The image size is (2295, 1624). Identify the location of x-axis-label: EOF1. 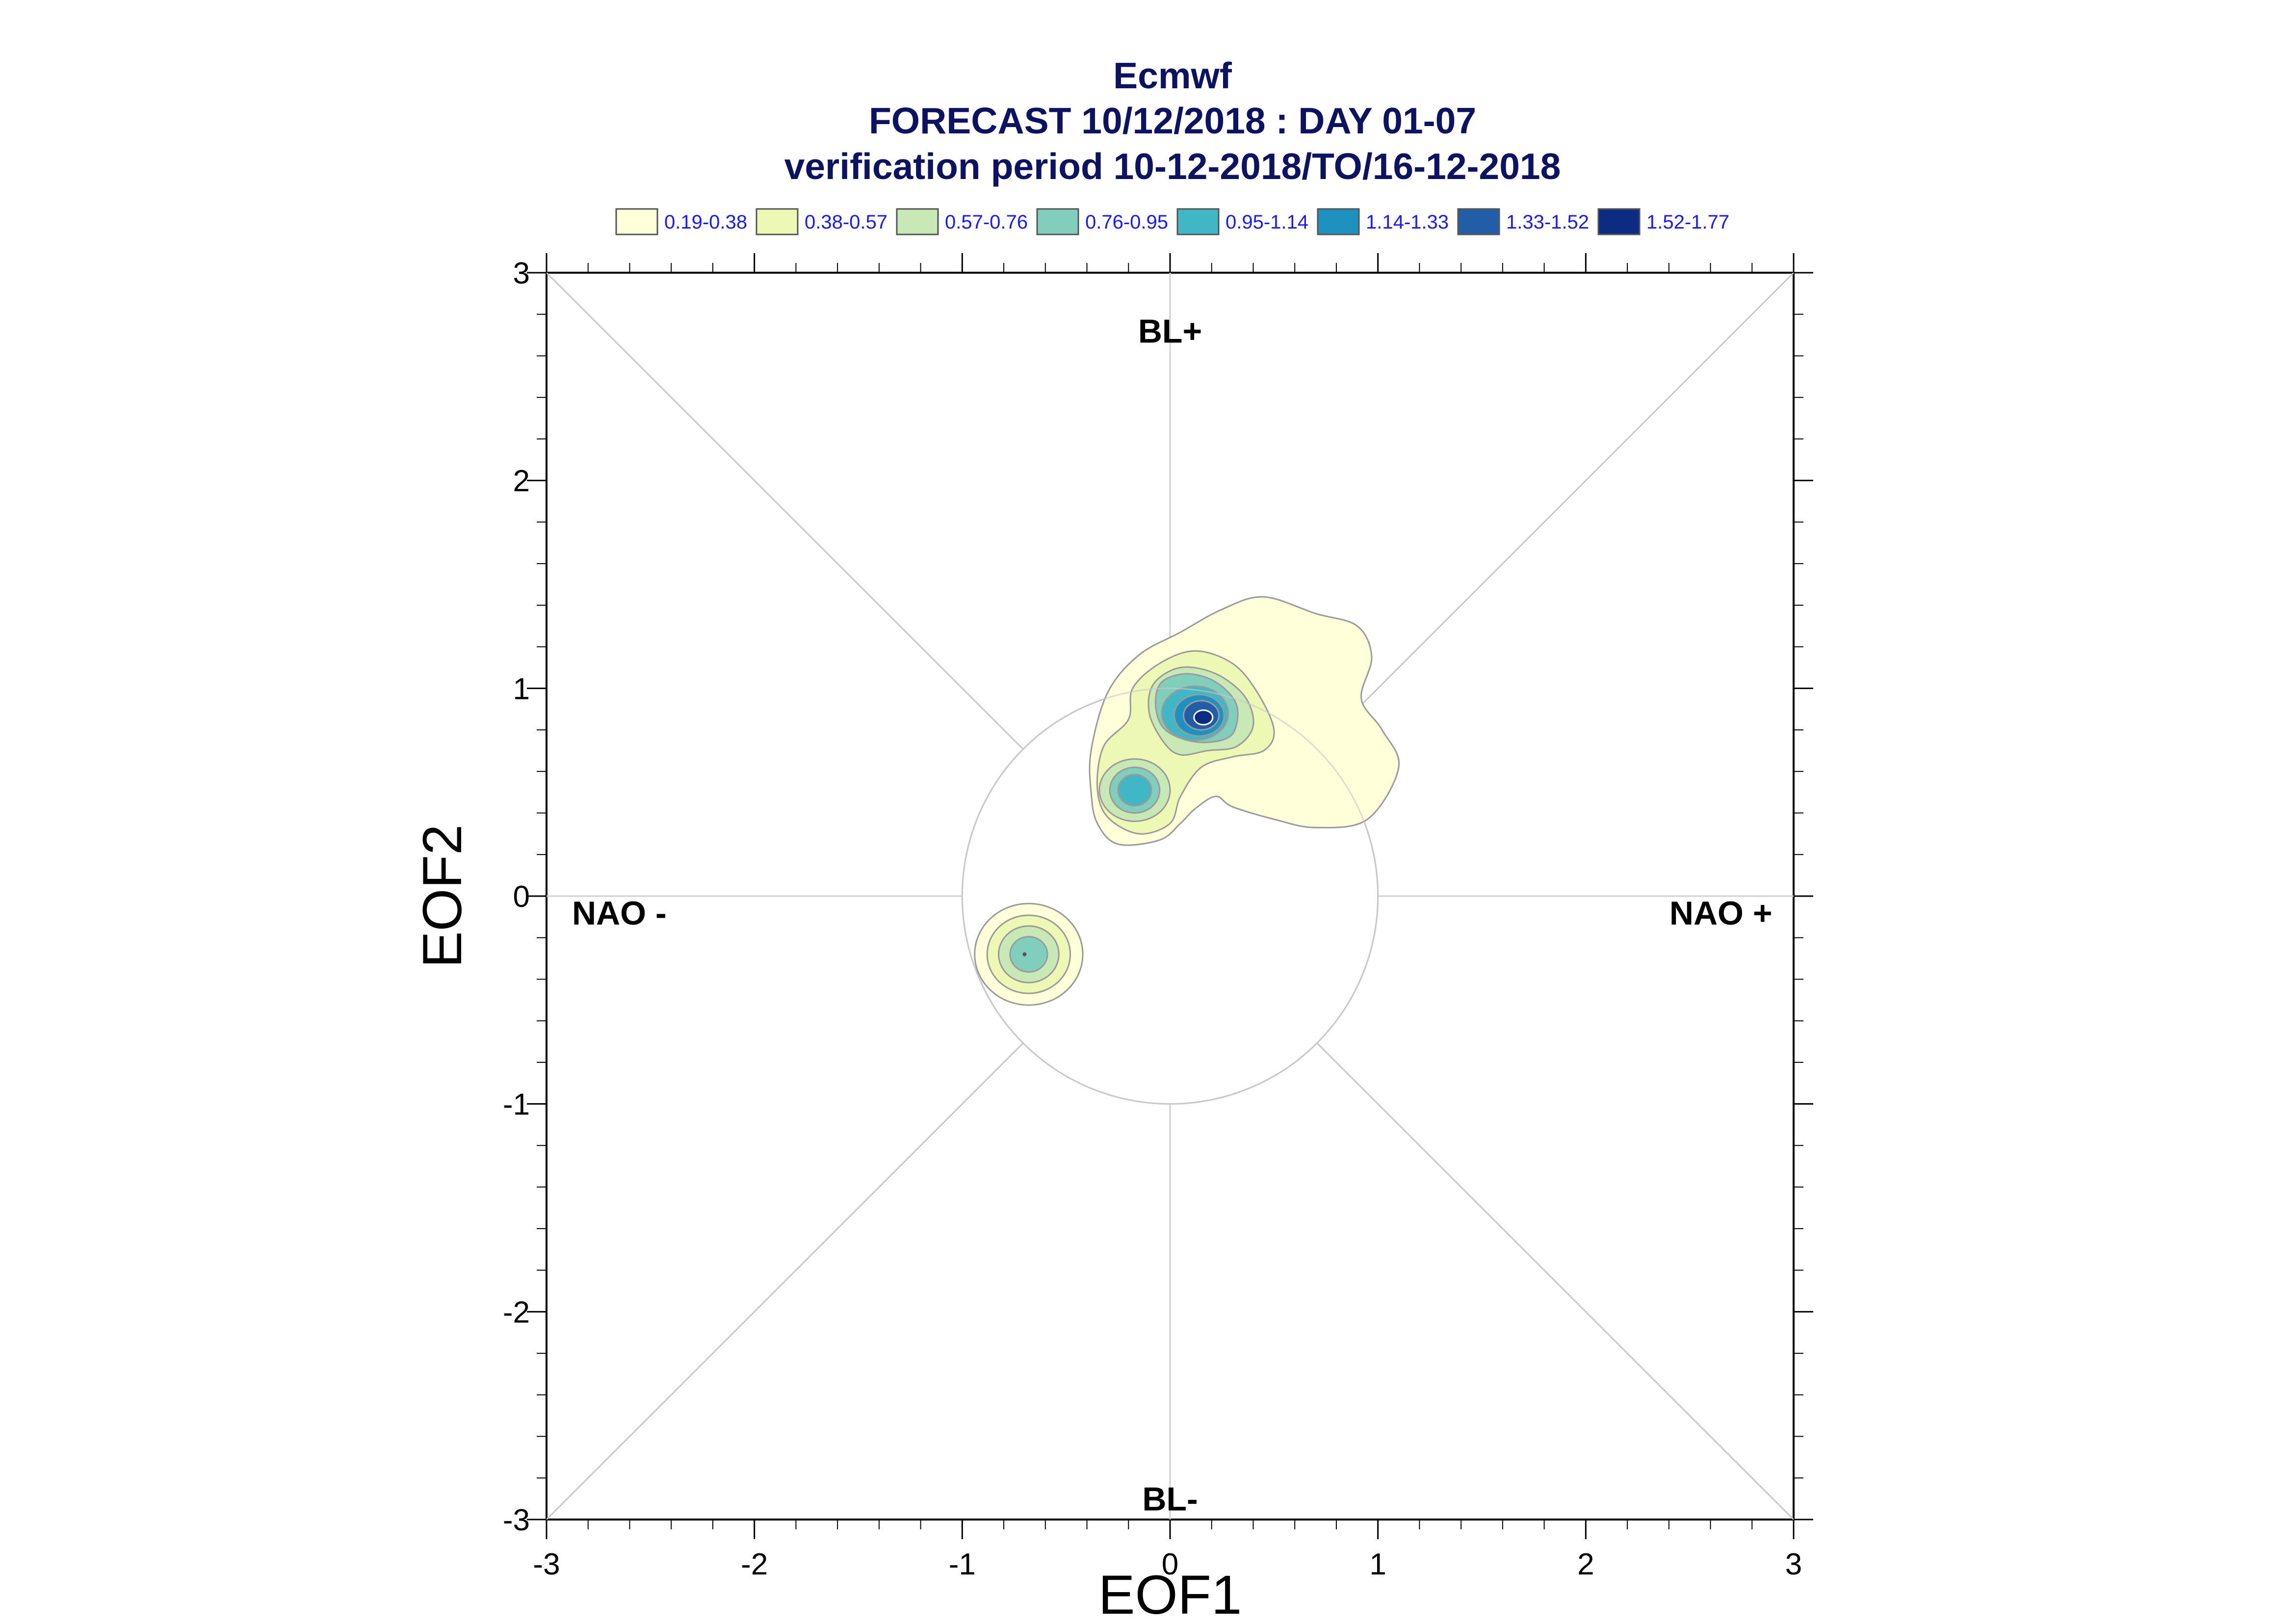
(1170, 1594).